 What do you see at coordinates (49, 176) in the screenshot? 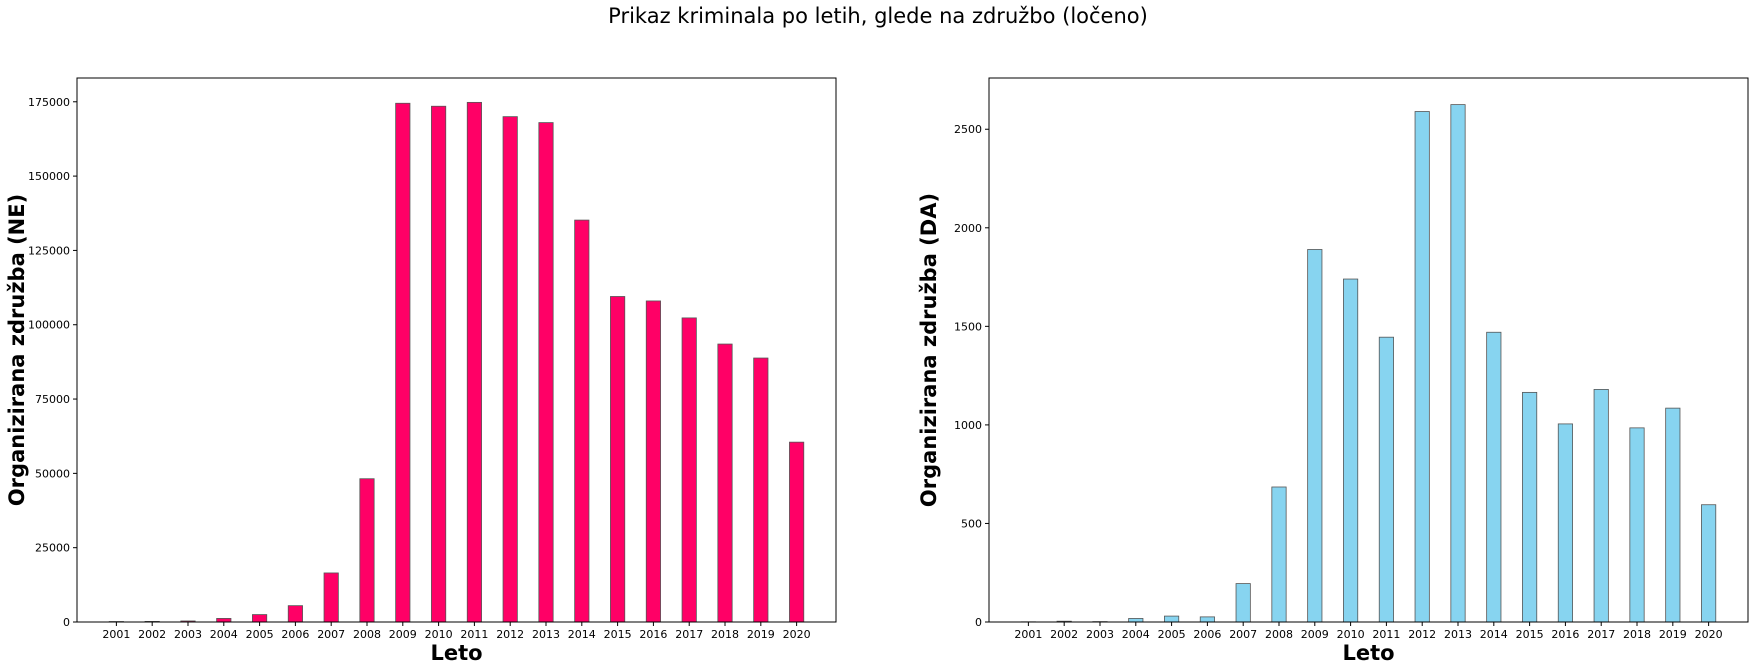
I see `y-tick-label: 150000` at bounding box center [49, 176].